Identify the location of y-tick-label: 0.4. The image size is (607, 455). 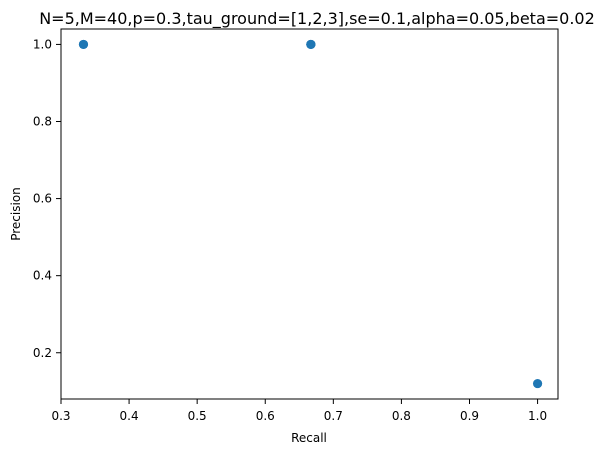
(42, 276).